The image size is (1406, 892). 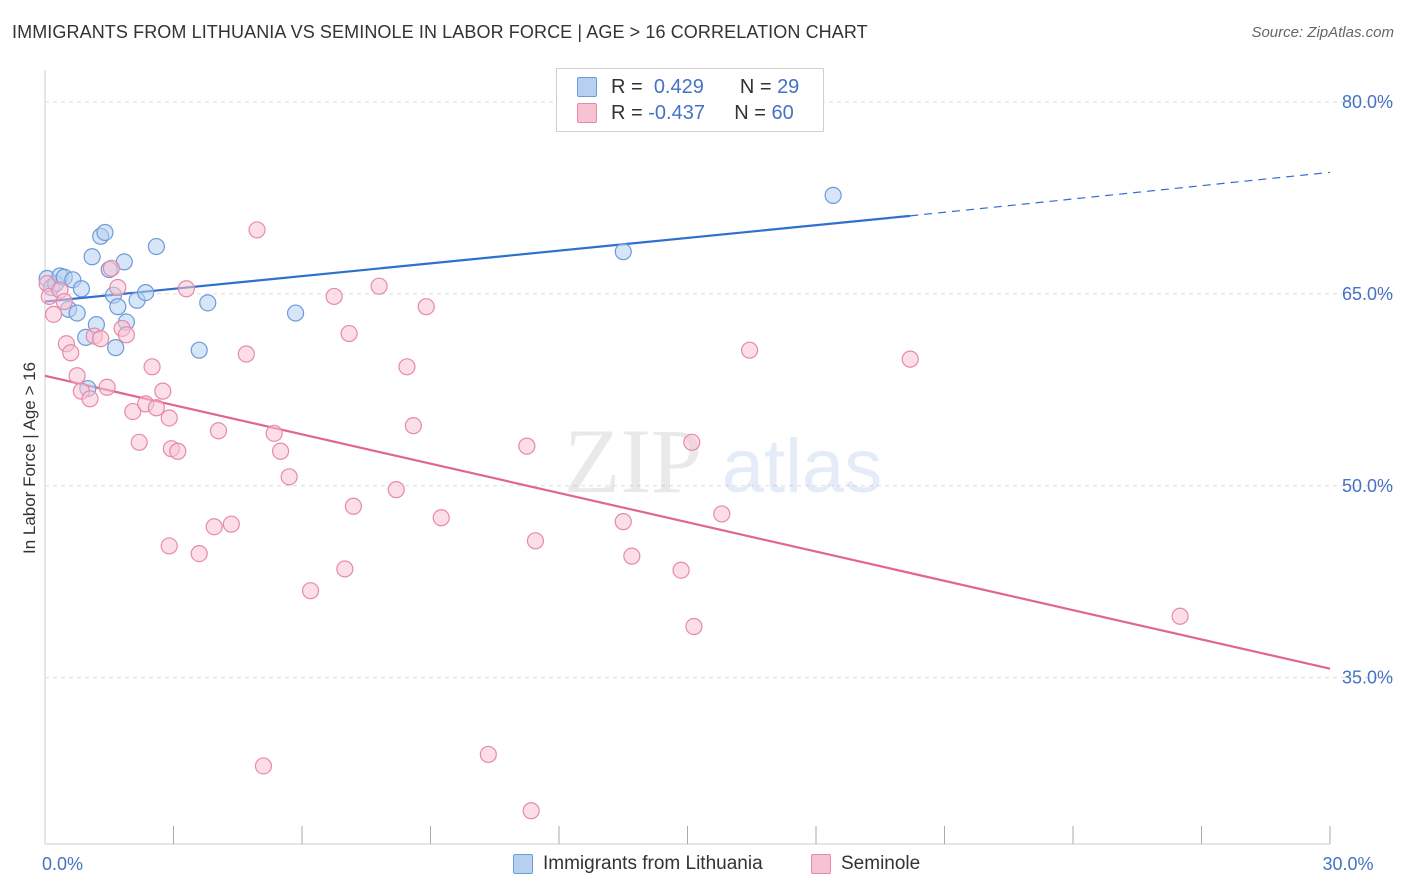 I want to click on trend-extension-blue, so click(x=1120, y=194).